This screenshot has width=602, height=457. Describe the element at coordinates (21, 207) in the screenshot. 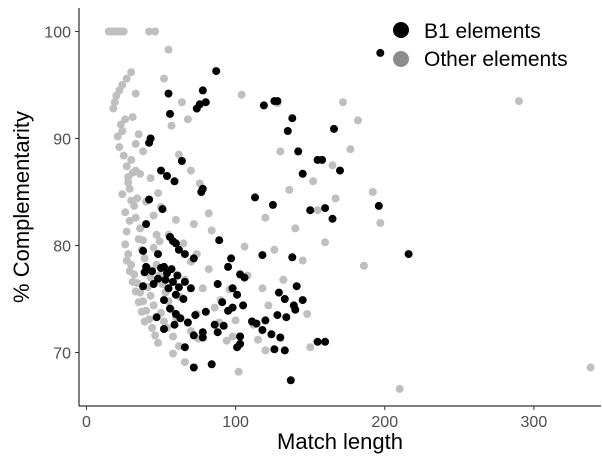

I see `y-axis-title: % Complementarity` at that location.